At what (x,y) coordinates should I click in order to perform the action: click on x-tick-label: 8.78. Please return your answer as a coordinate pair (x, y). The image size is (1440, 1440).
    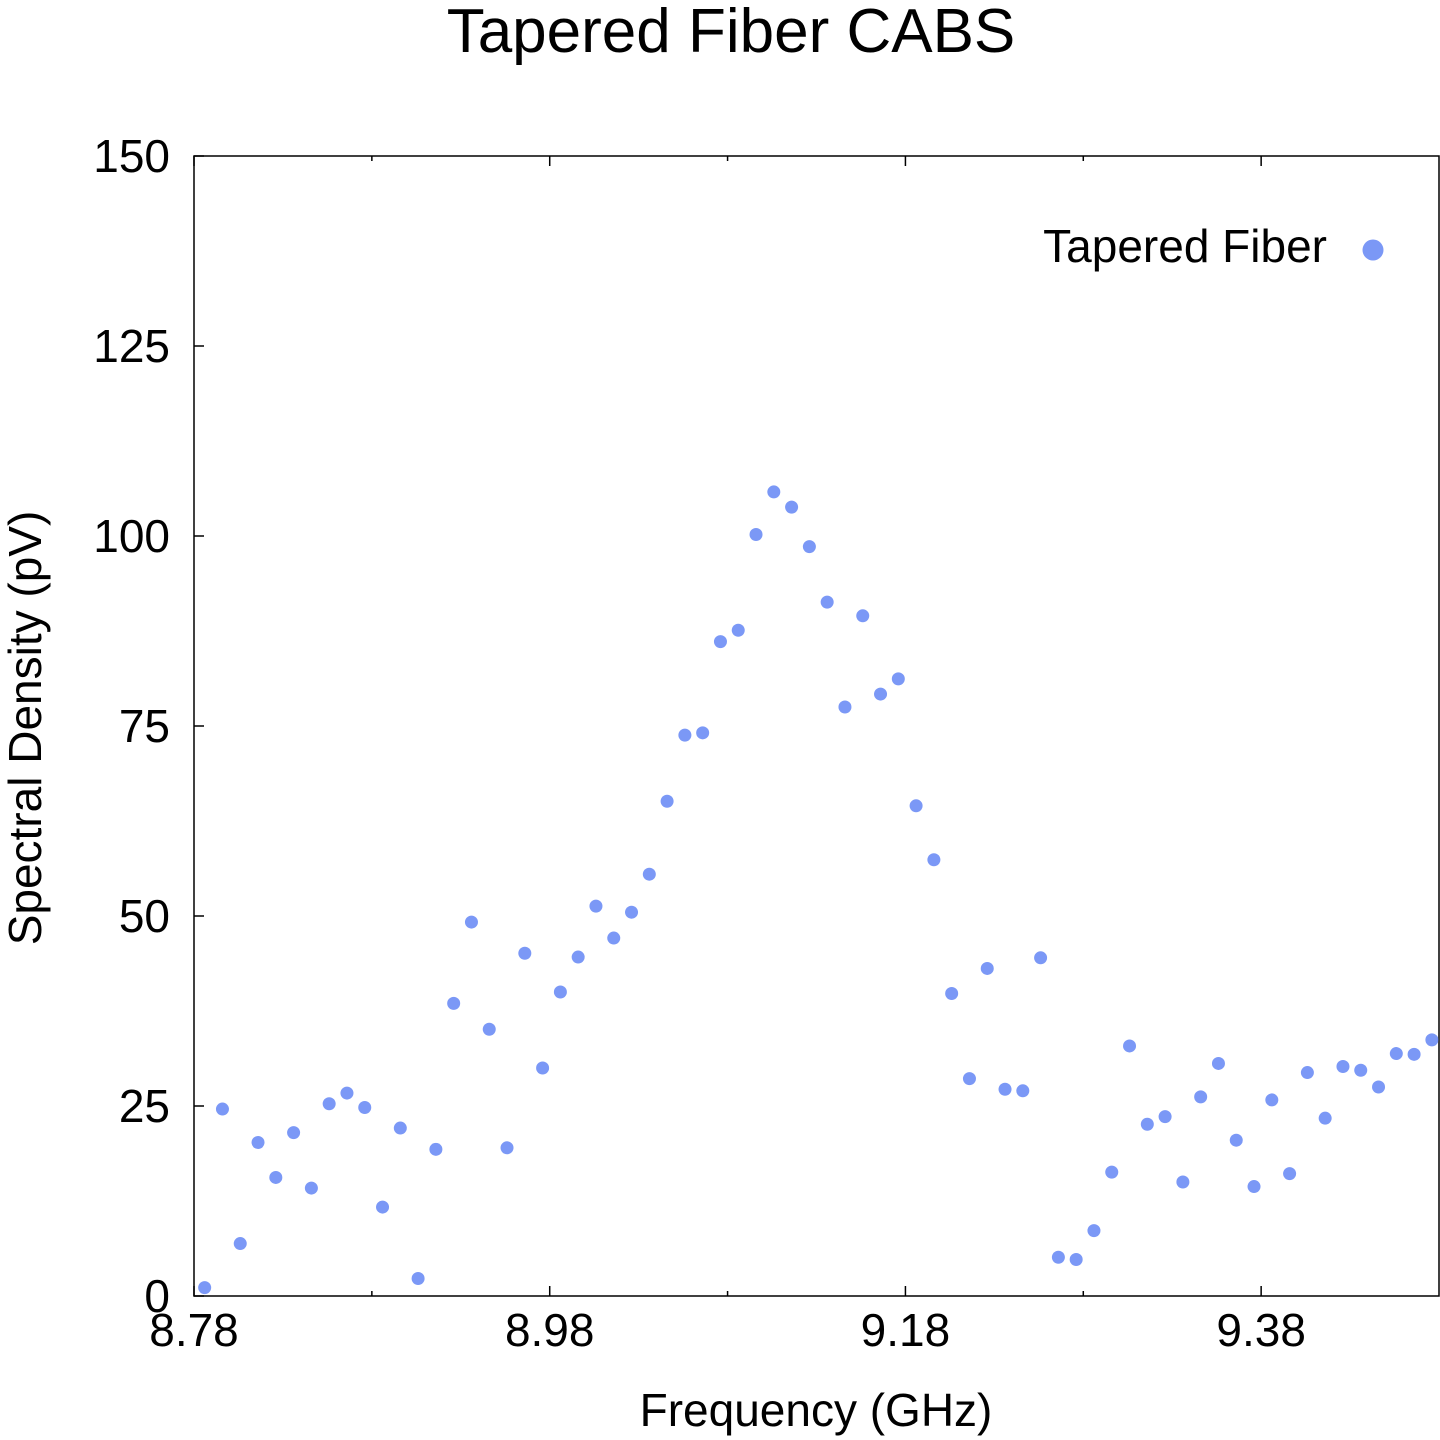
    Looking at the image, I should click on (194, 1330).